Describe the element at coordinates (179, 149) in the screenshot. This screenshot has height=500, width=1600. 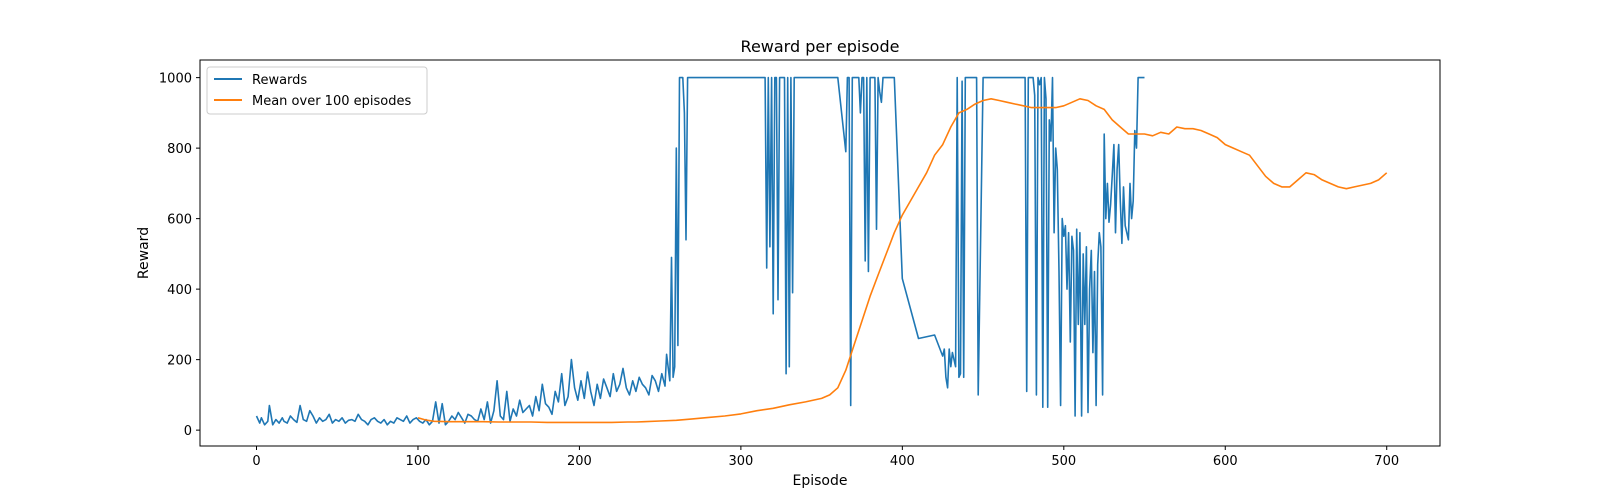
I see `y-tick-label: 800` at that location.